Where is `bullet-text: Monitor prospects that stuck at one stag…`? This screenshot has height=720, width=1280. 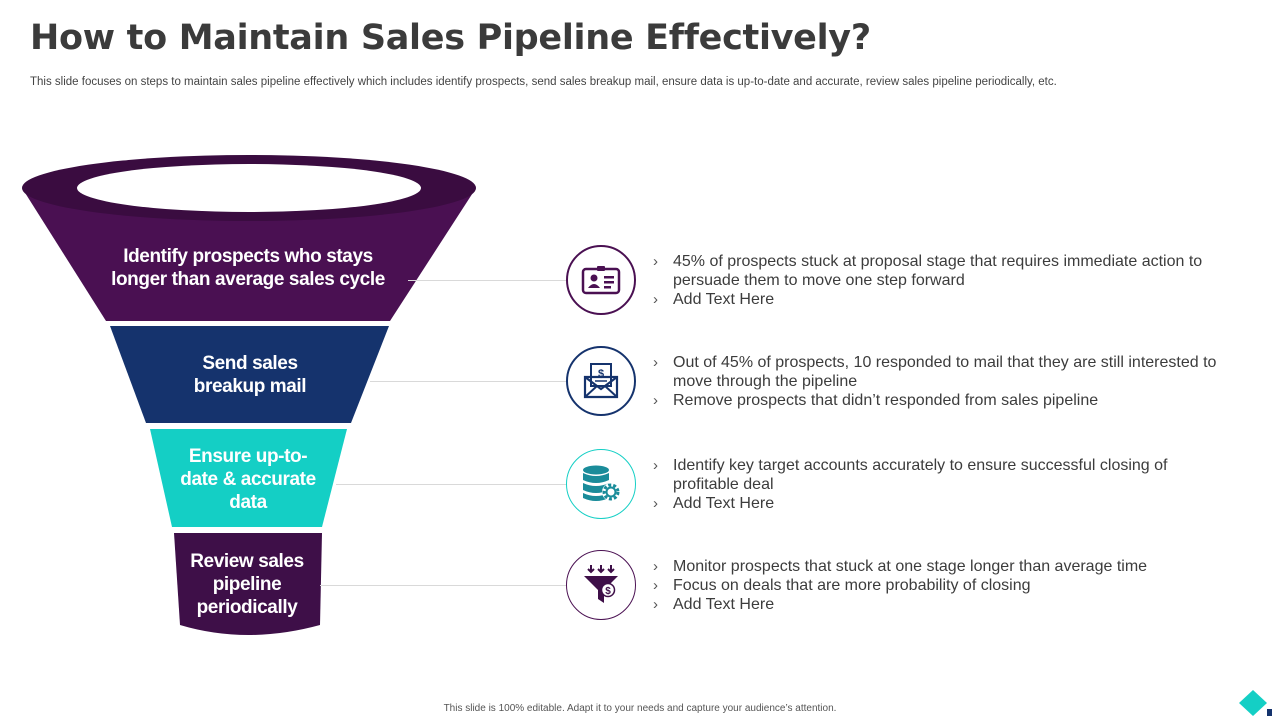
bullet-text: Monitor prospects that stuck at one stag… is located at coordinates (910, 566).